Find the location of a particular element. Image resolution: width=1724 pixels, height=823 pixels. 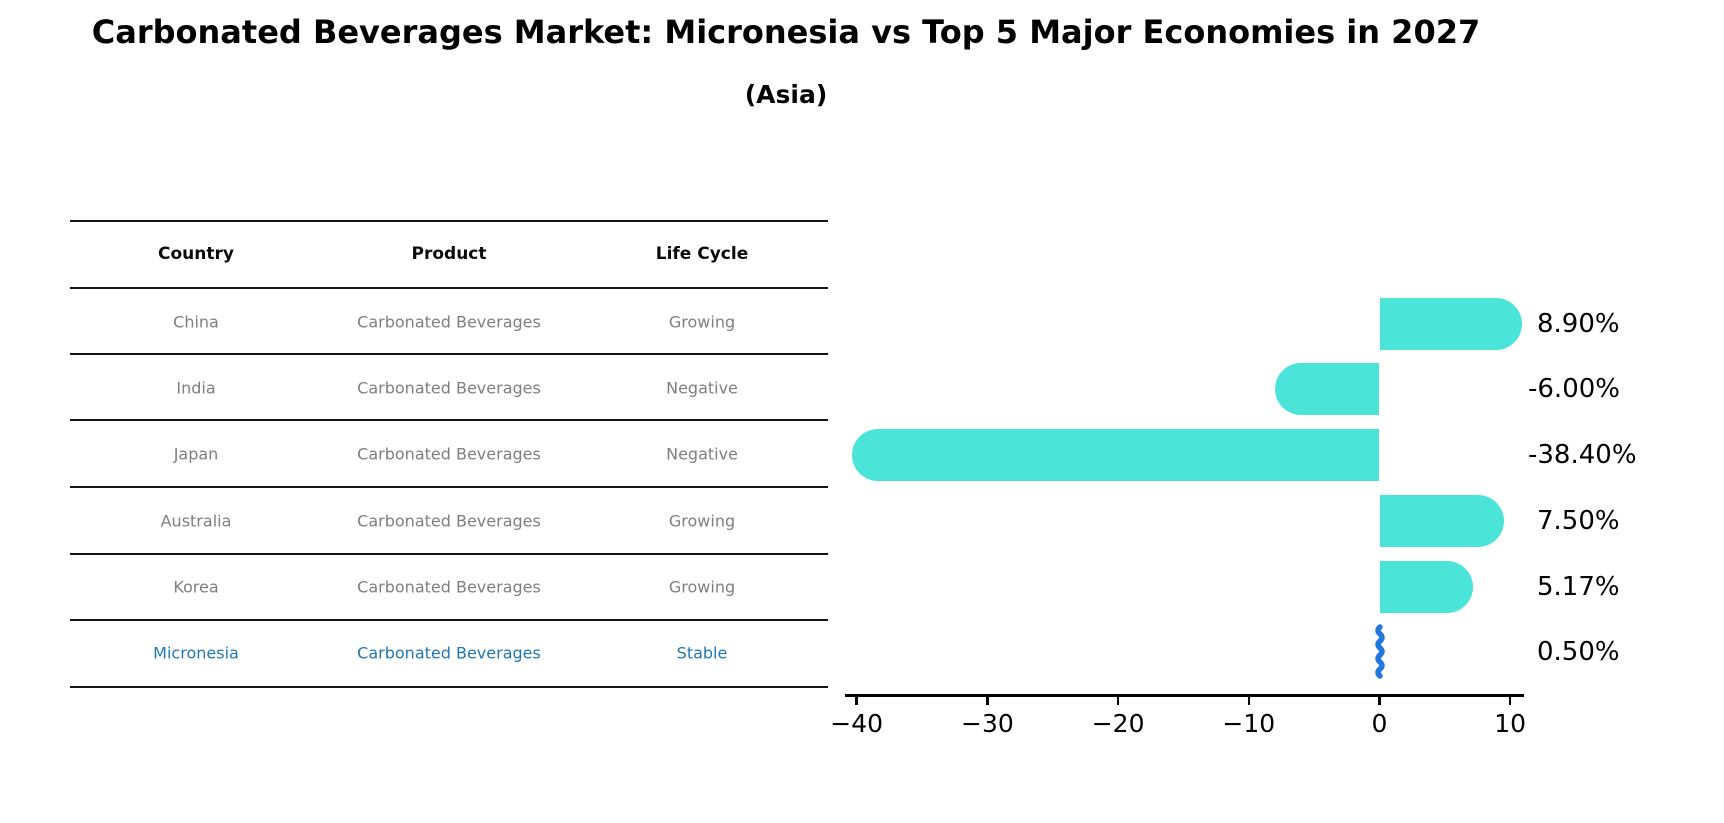

bar-australia is located at coordinates (1441, 521).